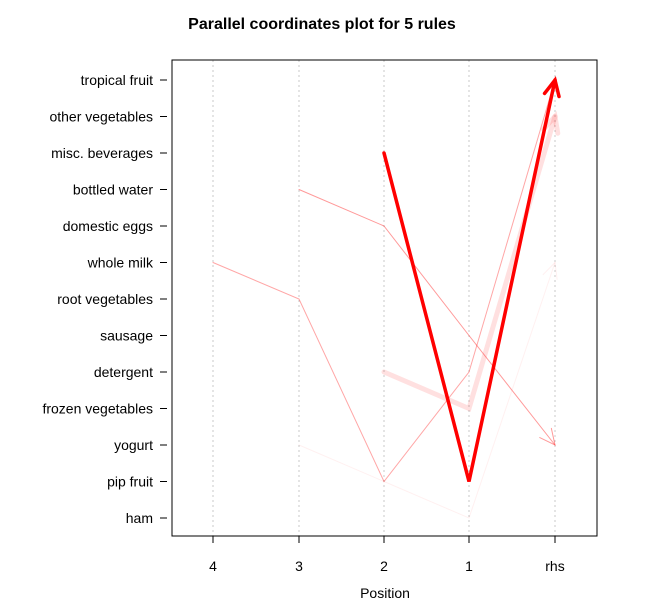 The image size is (664, 612). Describe the element at coordinates (97, 409) in the screenshot. I see `y-tick-label: frozen vegetables` at that location.